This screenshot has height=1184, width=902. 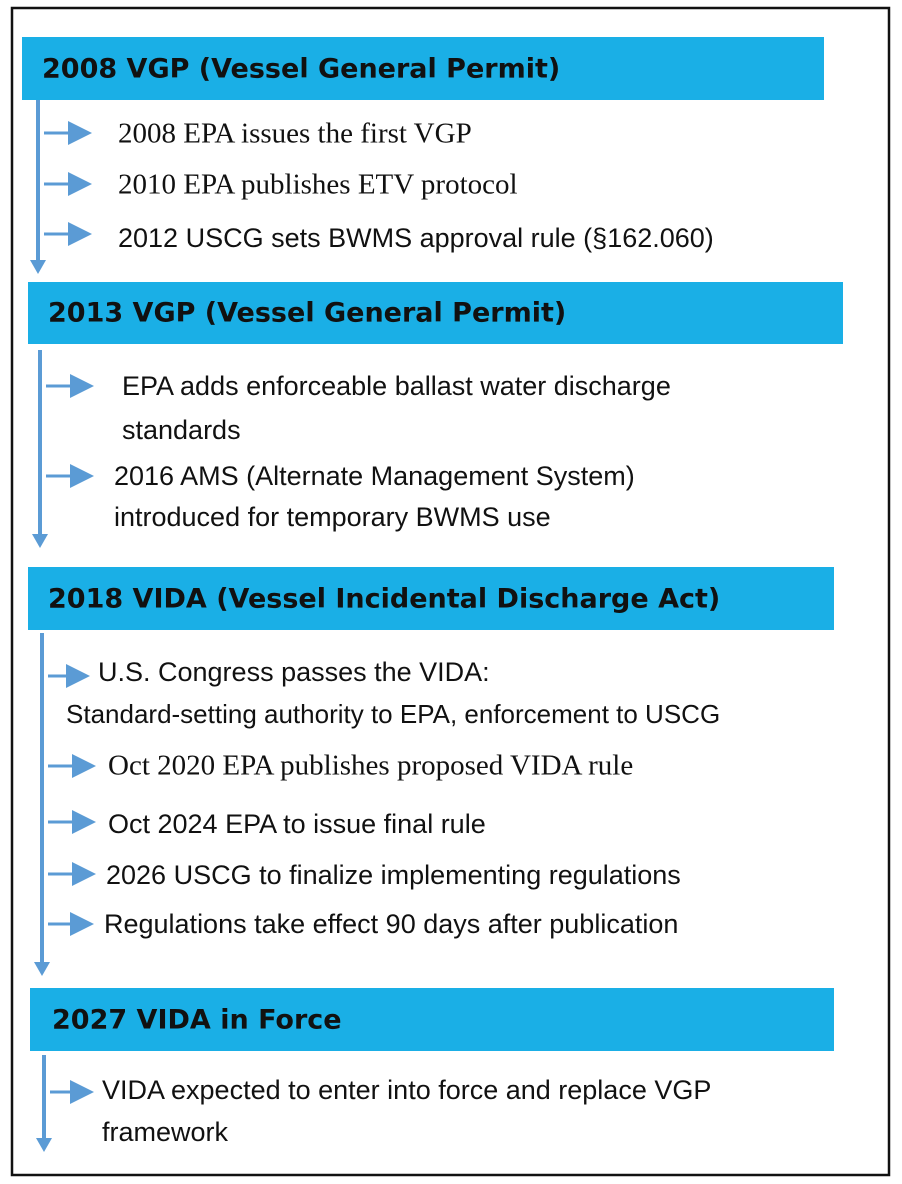 What do you see at coordinates (301, 69) in the screenshot?
I see `section-title: 2008 VGP (Vessel General Permit)` at bounding box center [301, 69].